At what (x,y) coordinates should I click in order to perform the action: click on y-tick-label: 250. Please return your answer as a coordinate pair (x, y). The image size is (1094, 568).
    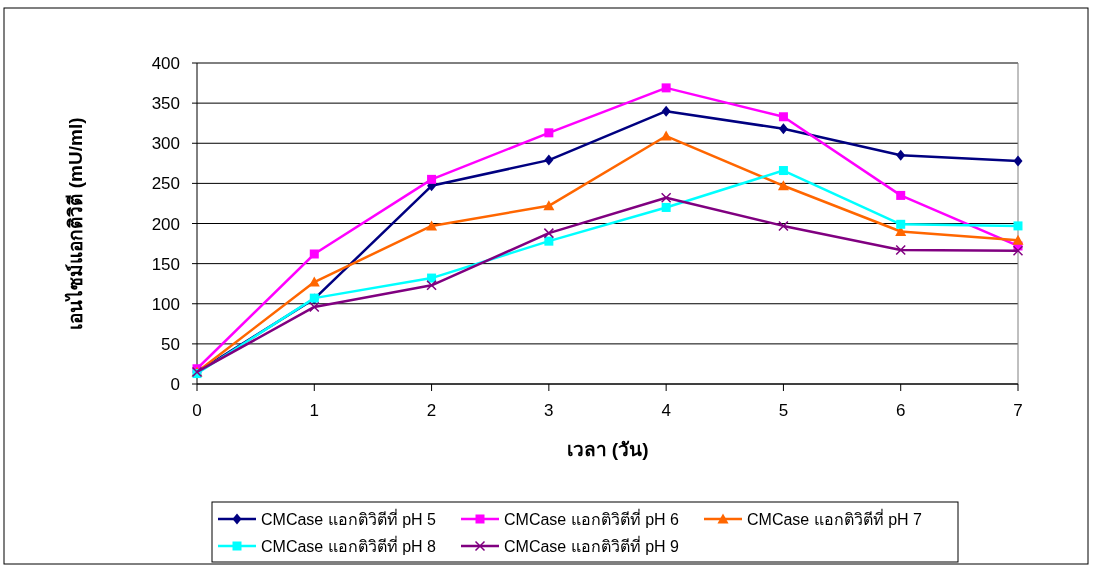
    Looking at the image, I should click on (165, 184).